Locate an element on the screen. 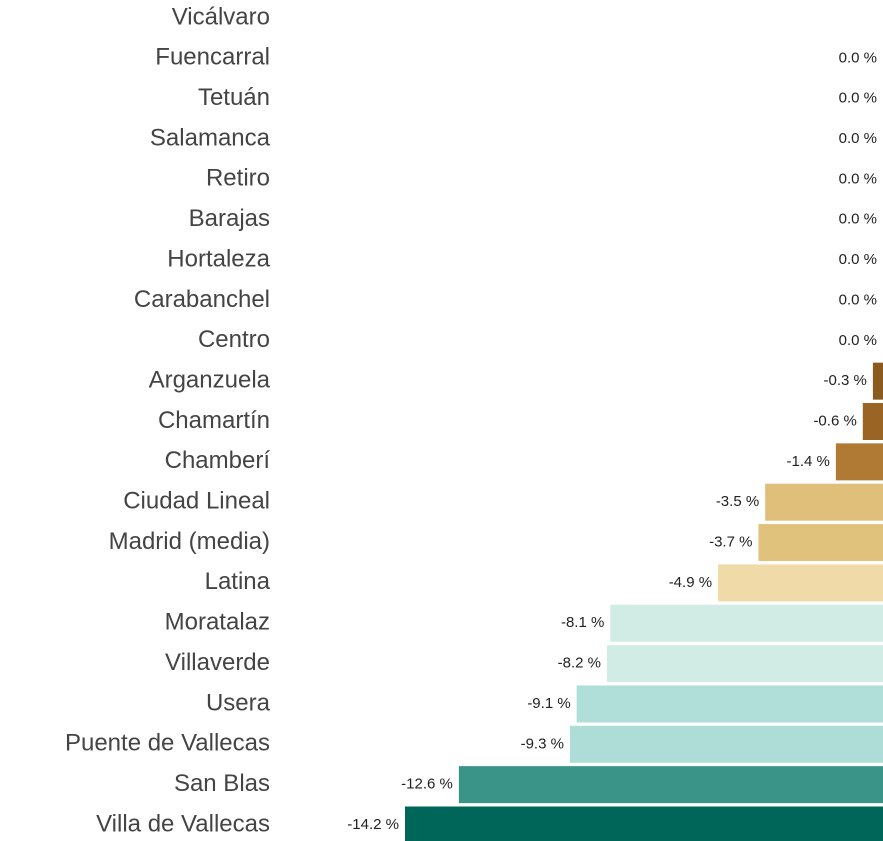 Image resolution: width=883 pixels, height=841 pixels. category-label: Moratalaz is located at coordinates (217, 622).